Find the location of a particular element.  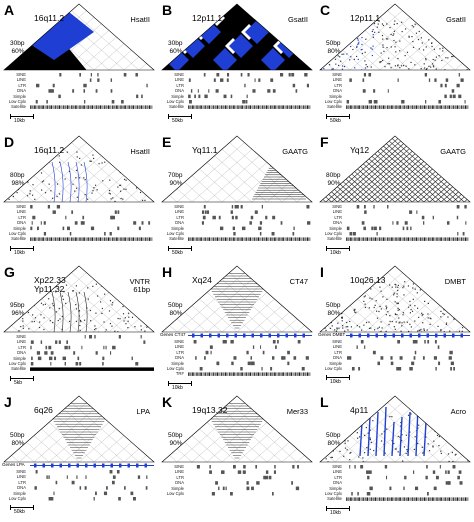

identity-percent: 98% is located at coordinates (18, 183).